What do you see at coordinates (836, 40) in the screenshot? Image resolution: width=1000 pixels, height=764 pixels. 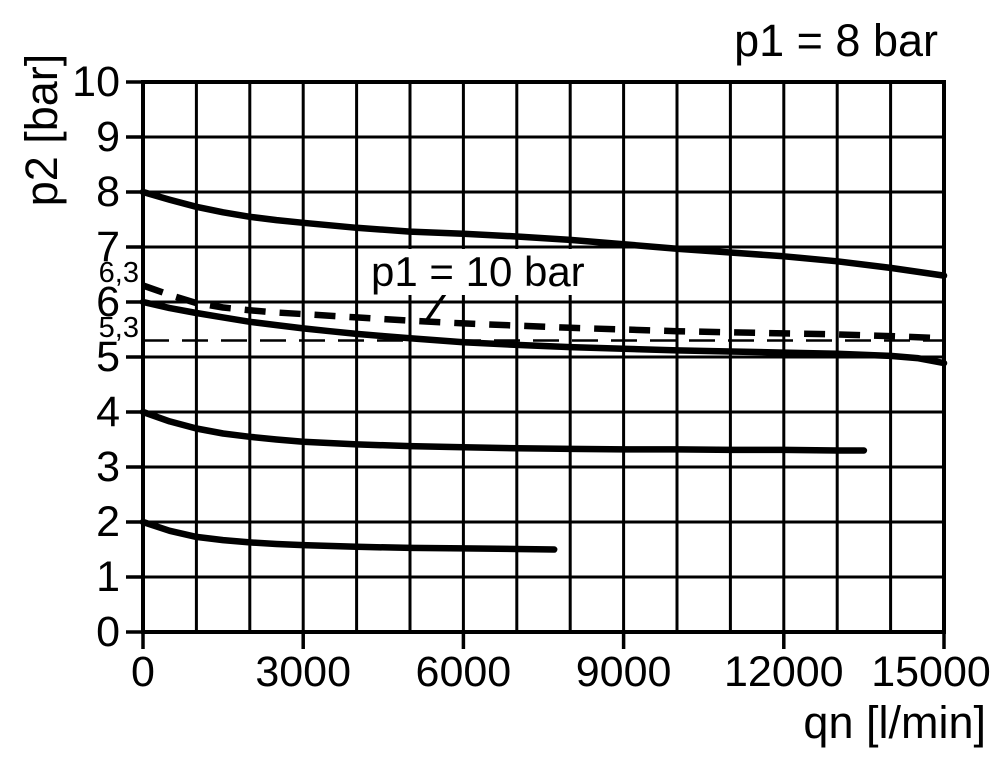 I see `chart-title: p1 = 8 bar` at bounding box center [836, 40].